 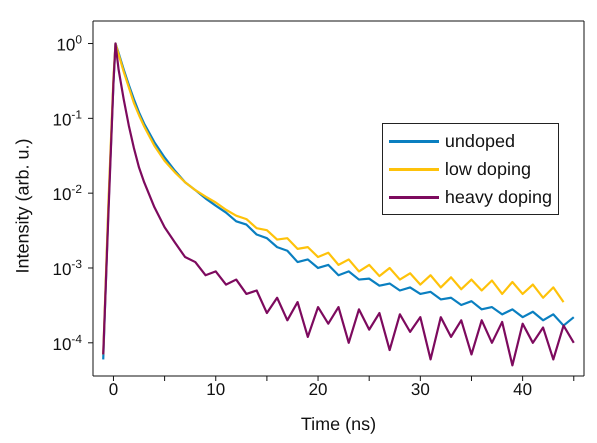 I want to click on x-tick-label: 30, so click(x=420, y=390).